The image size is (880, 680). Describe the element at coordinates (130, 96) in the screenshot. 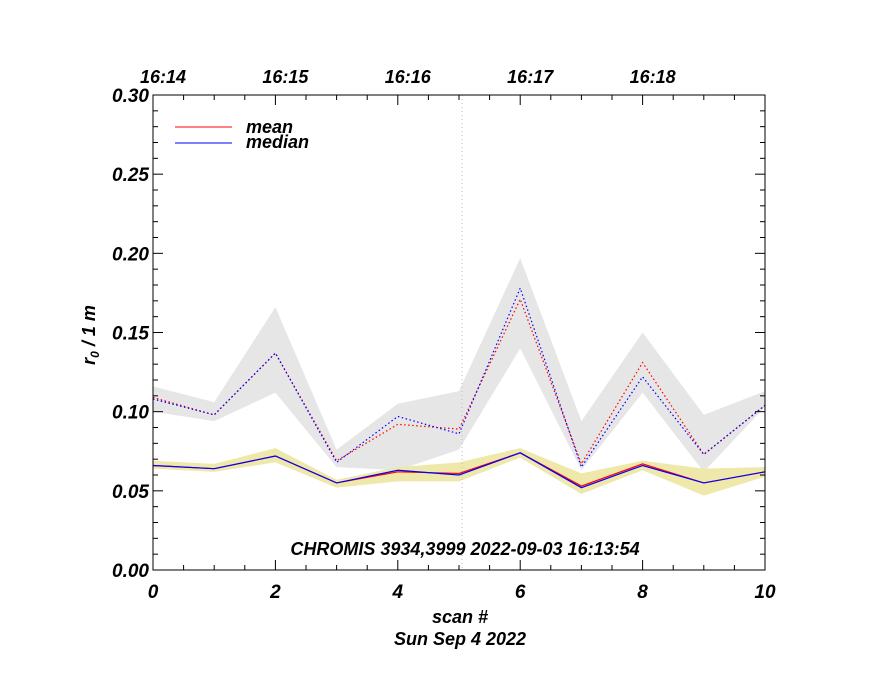

I see `y-tick-label: 0.30` at that location.